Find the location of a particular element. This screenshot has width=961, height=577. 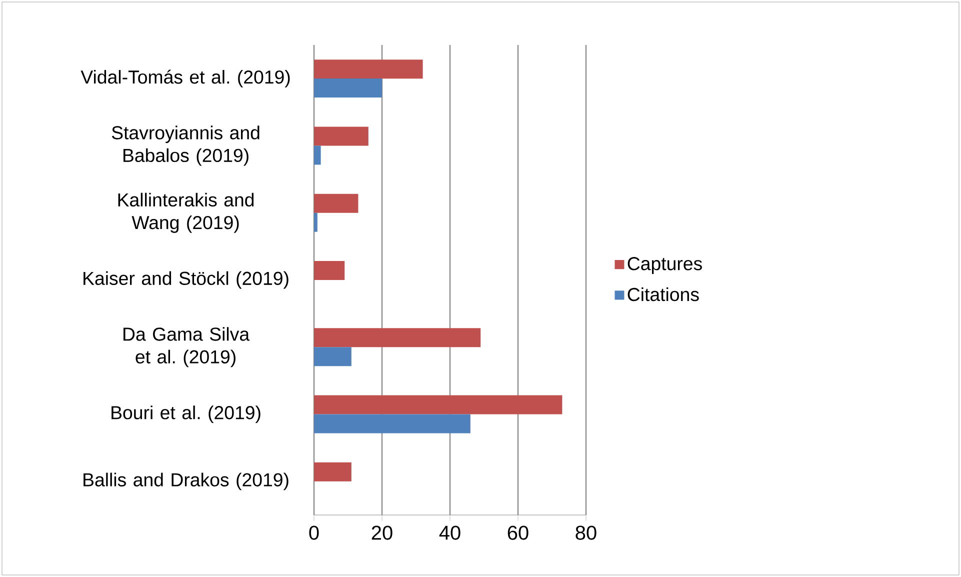

y-tick-label: Kallinterakis and Wang (2019) is located at coordinates (186, 212).